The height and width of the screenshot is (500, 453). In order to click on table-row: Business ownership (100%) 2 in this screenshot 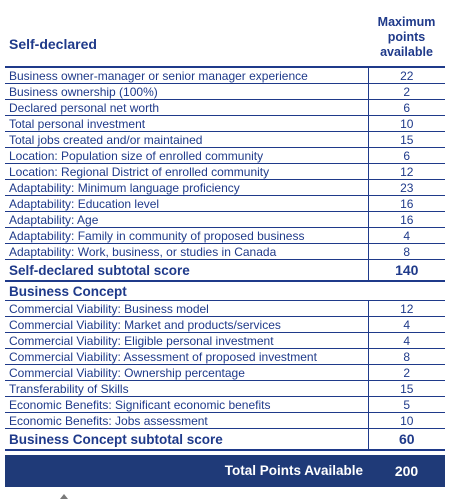, I will do `click(225, 91)`.